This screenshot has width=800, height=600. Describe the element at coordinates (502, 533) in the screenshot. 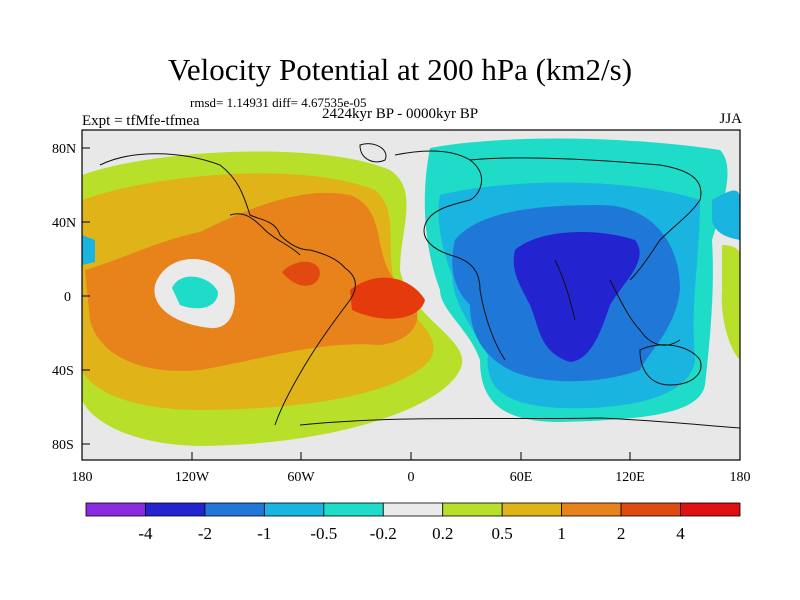

I see `colorbar-label: 0.5` at that location.